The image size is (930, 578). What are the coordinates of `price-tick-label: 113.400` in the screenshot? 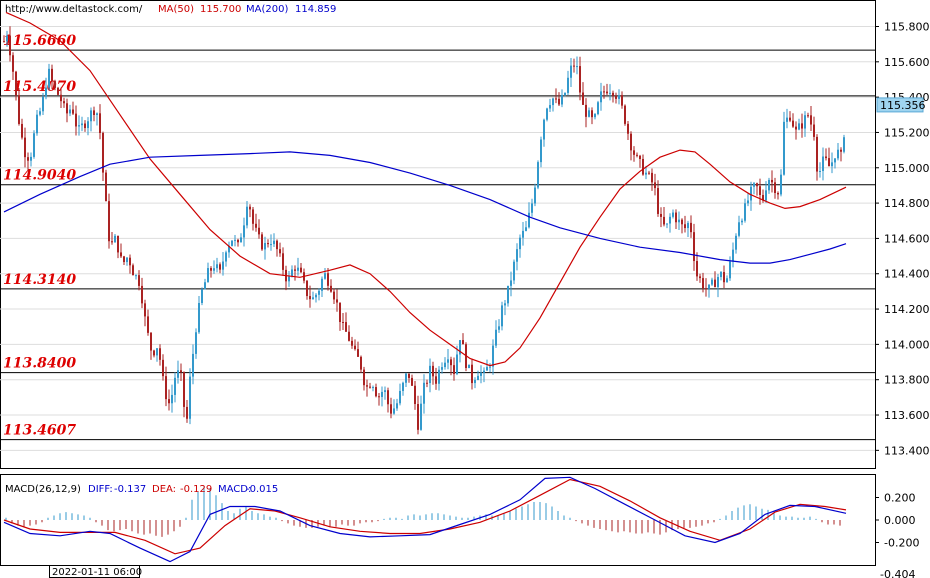 It's located at (907, 450).